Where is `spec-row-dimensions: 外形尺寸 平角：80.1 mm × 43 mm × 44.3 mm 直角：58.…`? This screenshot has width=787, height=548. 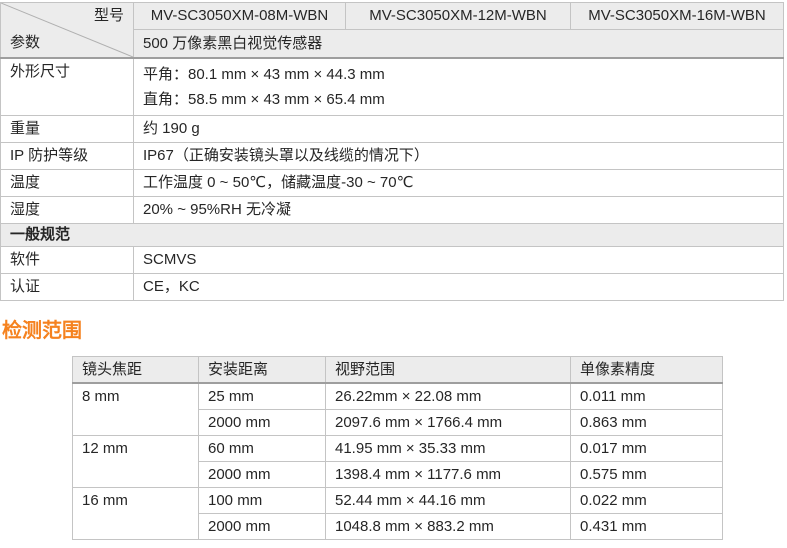 spec-row-dimensions: 外形尺寸 平角：80.1 mm × 43 mm × 44.3 mm 直角：58.… is located at coordinates (392, 86).